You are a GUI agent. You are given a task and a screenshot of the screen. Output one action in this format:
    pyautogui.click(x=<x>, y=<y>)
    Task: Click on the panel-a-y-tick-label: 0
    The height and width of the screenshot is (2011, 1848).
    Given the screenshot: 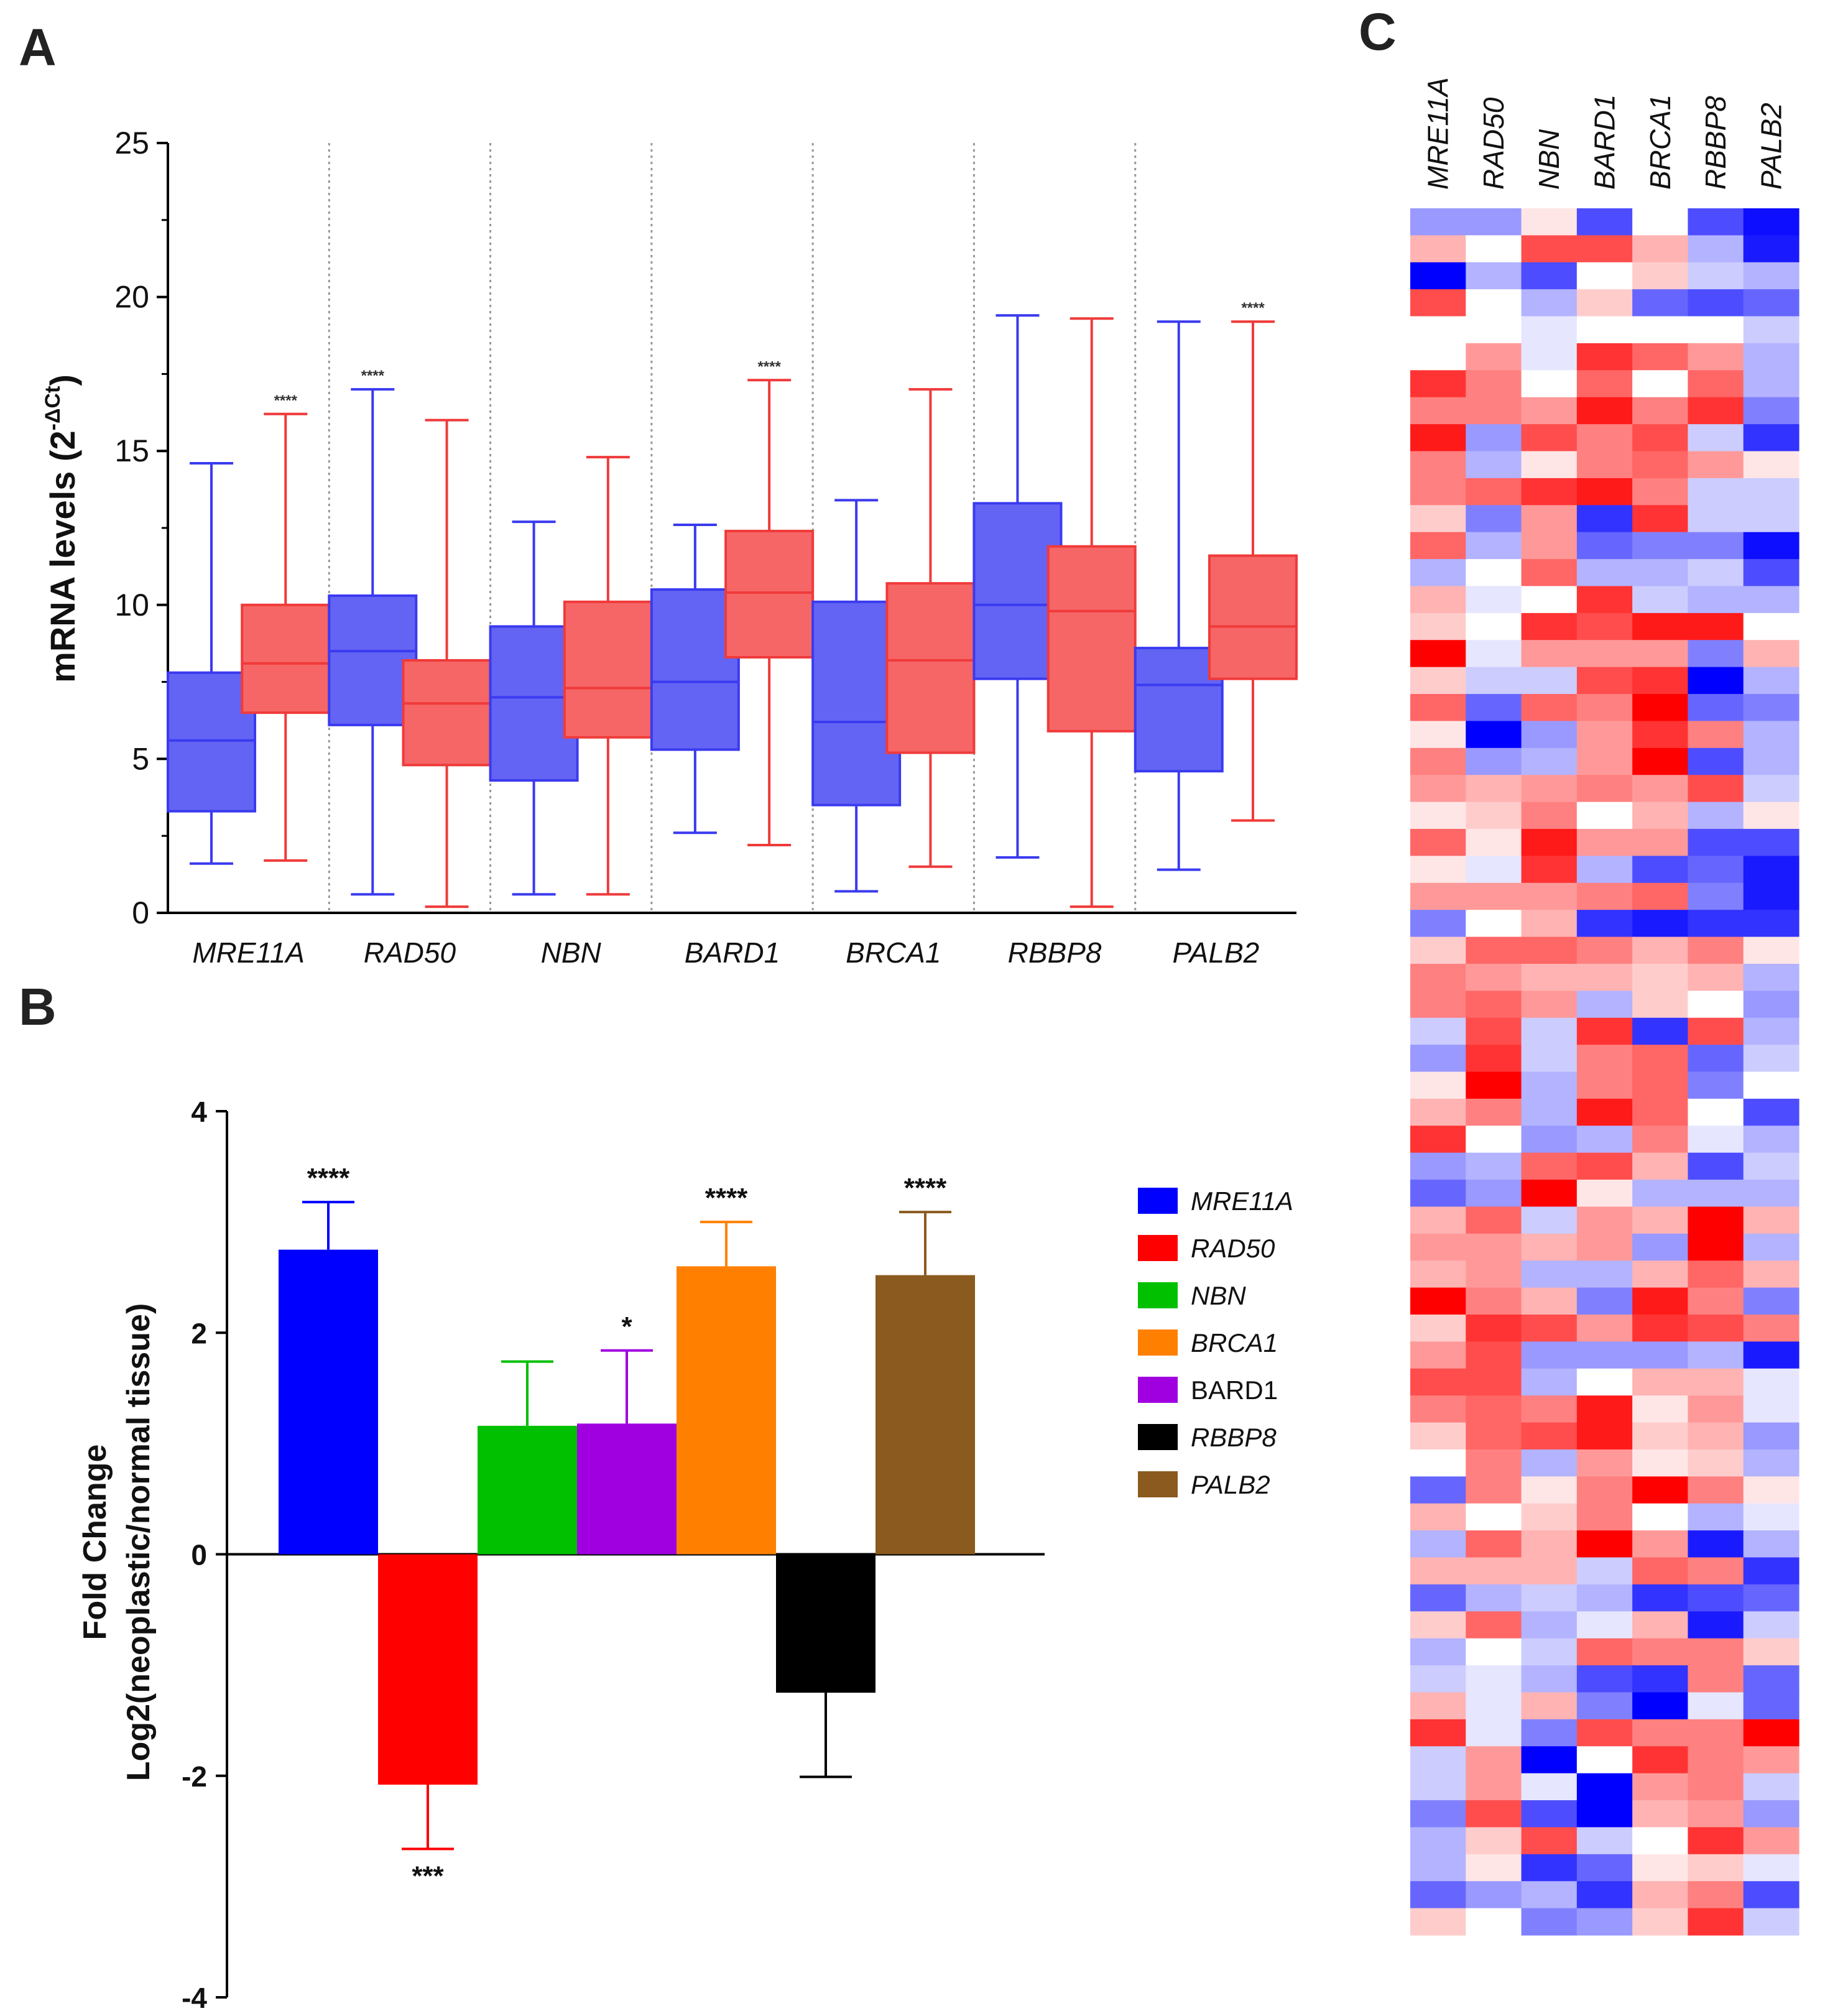 What is the action you would take?
    pyautogui.click(x=140, y=912)
    